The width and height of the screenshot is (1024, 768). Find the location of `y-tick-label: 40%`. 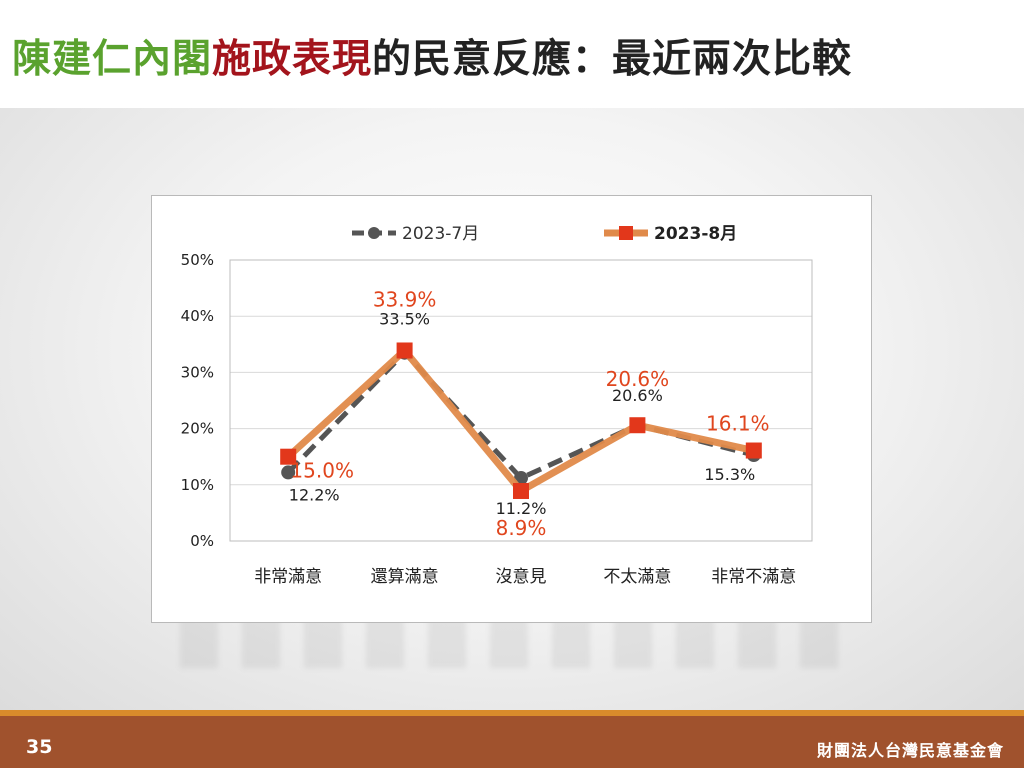

y-tick-label: 40% is located at coordinates (197, 316).